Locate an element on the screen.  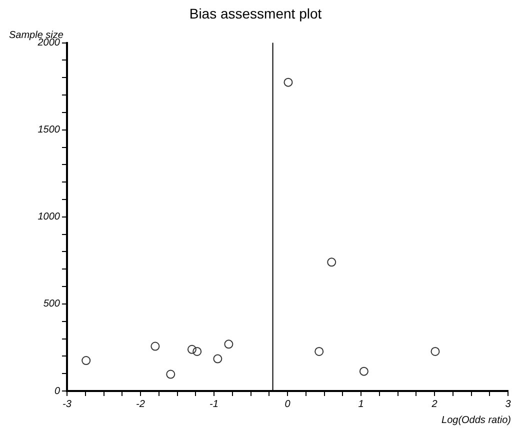
x-axis-title: Log(Odds ratio) is located at coordinates (476, 420).